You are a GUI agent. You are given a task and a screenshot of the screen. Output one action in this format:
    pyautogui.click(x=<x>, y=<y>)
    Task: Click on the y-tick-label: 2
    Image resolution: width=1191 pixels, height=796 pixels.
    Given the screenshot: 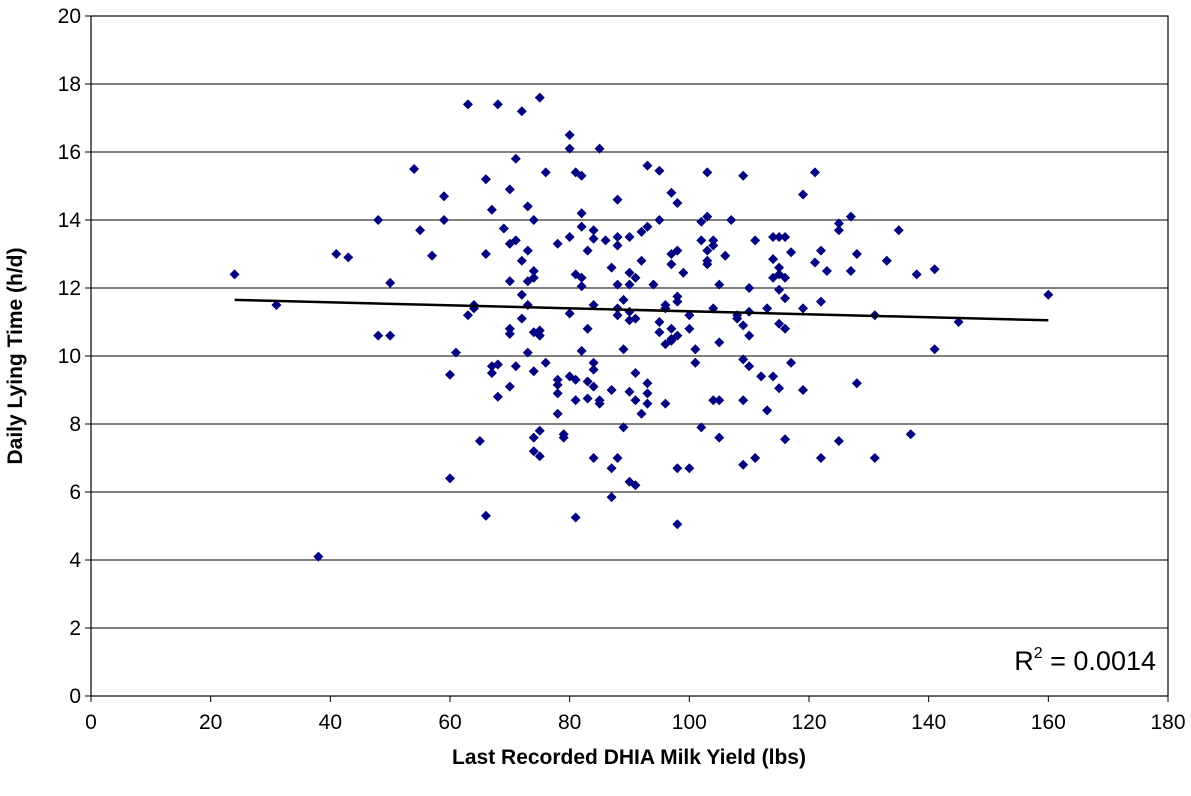 What is the action you would take?
    pyautogui.click(x=75, y=628)
    